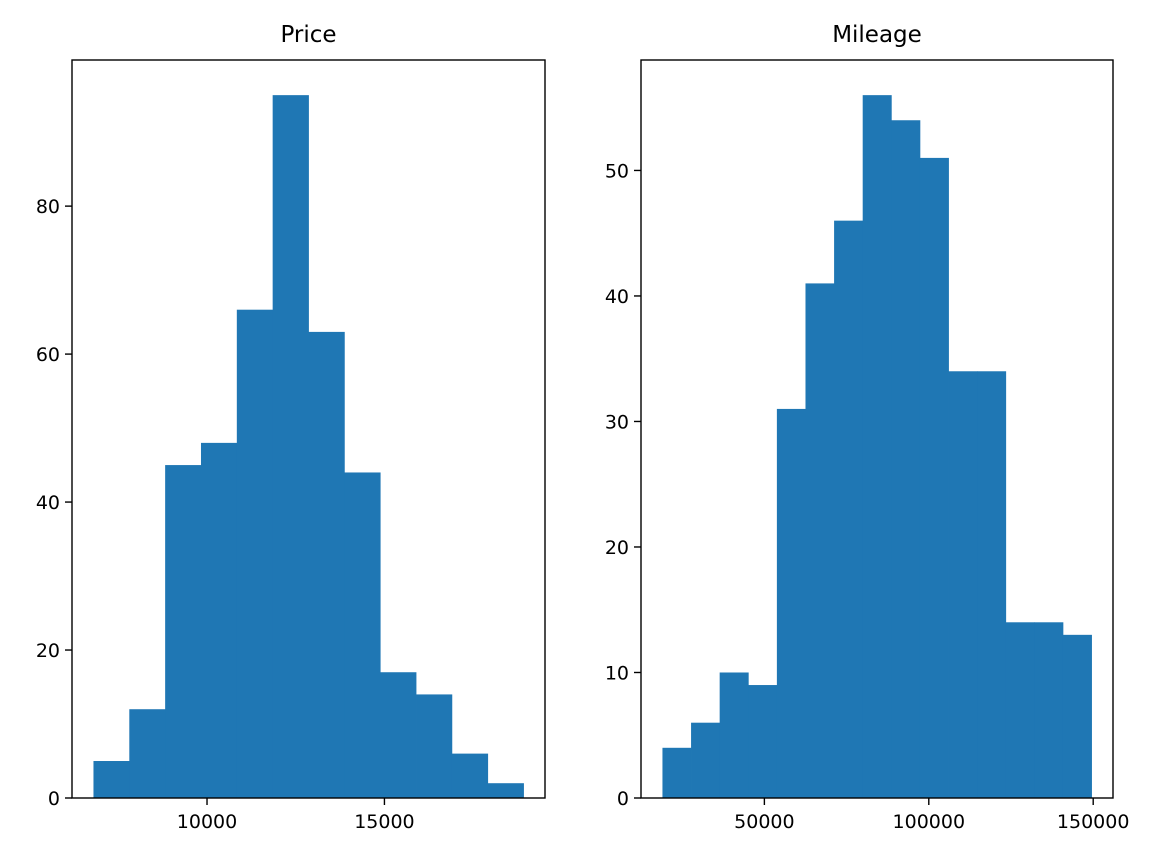 This screenshot has width=1164, height=862. I want to click on price-y-tick-label: 0, so click(54, 799).